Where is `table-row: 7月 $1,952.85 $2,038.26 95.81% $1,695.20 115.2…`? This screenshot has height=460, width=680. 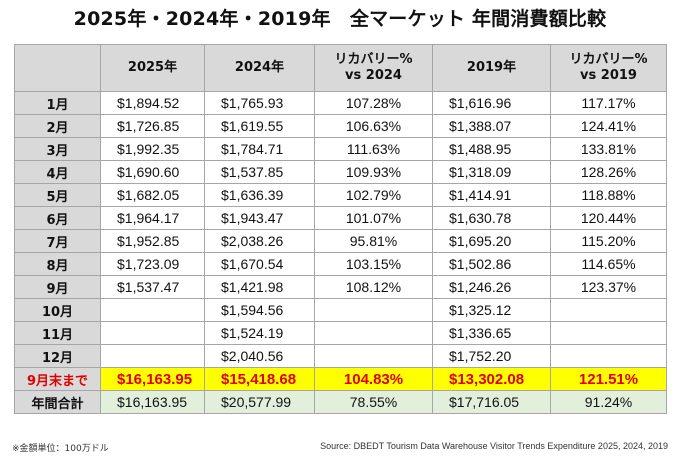
table-row: 7月 $1,952.85 $2,038.26 95.81% $1,695.20 115.2… is located at coordinates (340, 241).